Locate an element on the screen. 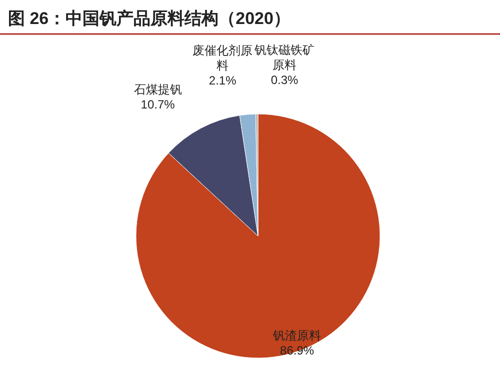 The image size is (500, 365). slice-label: 钒渣原料 is located at coordinates (297, 335).